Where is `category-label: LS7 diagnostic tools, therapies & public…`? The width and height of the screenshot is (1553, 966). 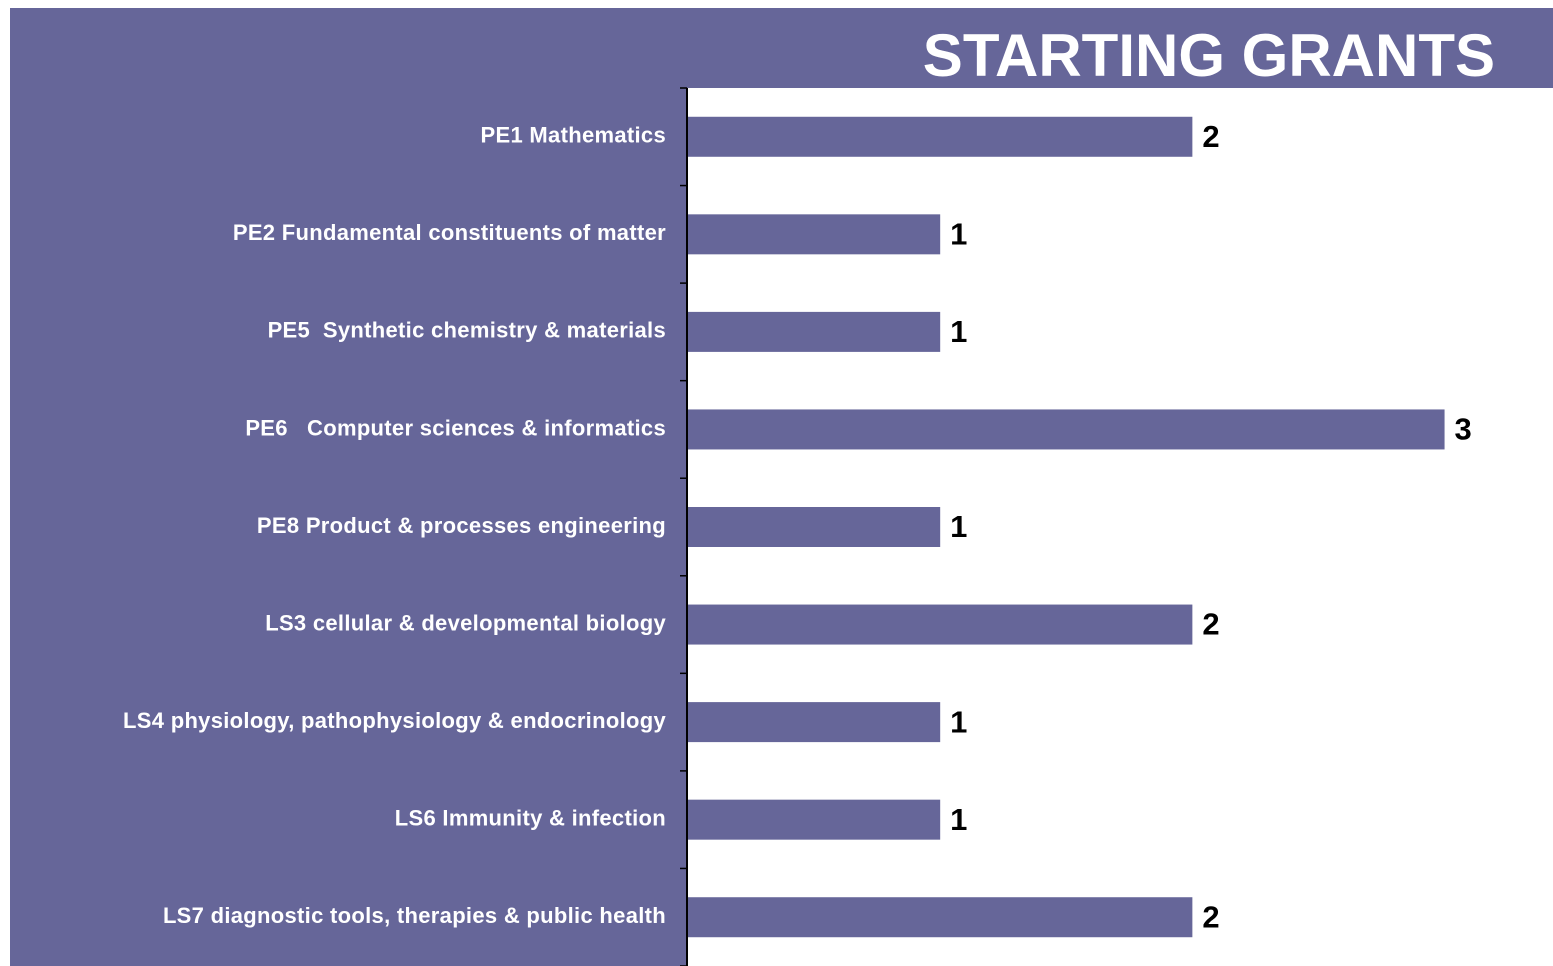
category-label: LS7 diagnostic tools, therapies & public… is located at coordinates (414, 915).